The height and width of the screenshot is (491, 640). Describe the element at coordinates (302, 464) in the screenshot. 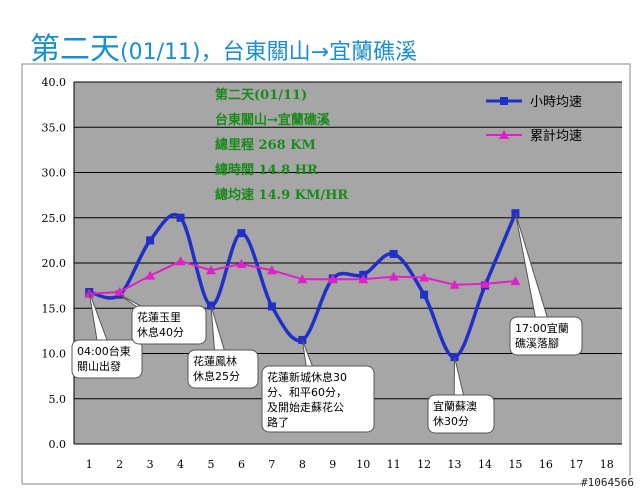

I see `x-tick-label: 8` at that location.